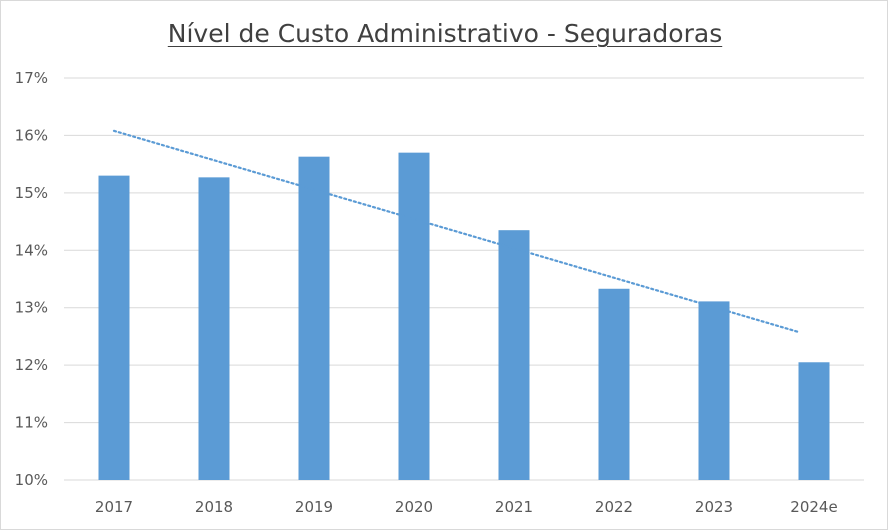 The width and height of the screenshot is (888, 530). What do you see at coordinates (31, 78) in the screenshot?
I see `y-tick-label: 17%` at bounding box center [31, 78].